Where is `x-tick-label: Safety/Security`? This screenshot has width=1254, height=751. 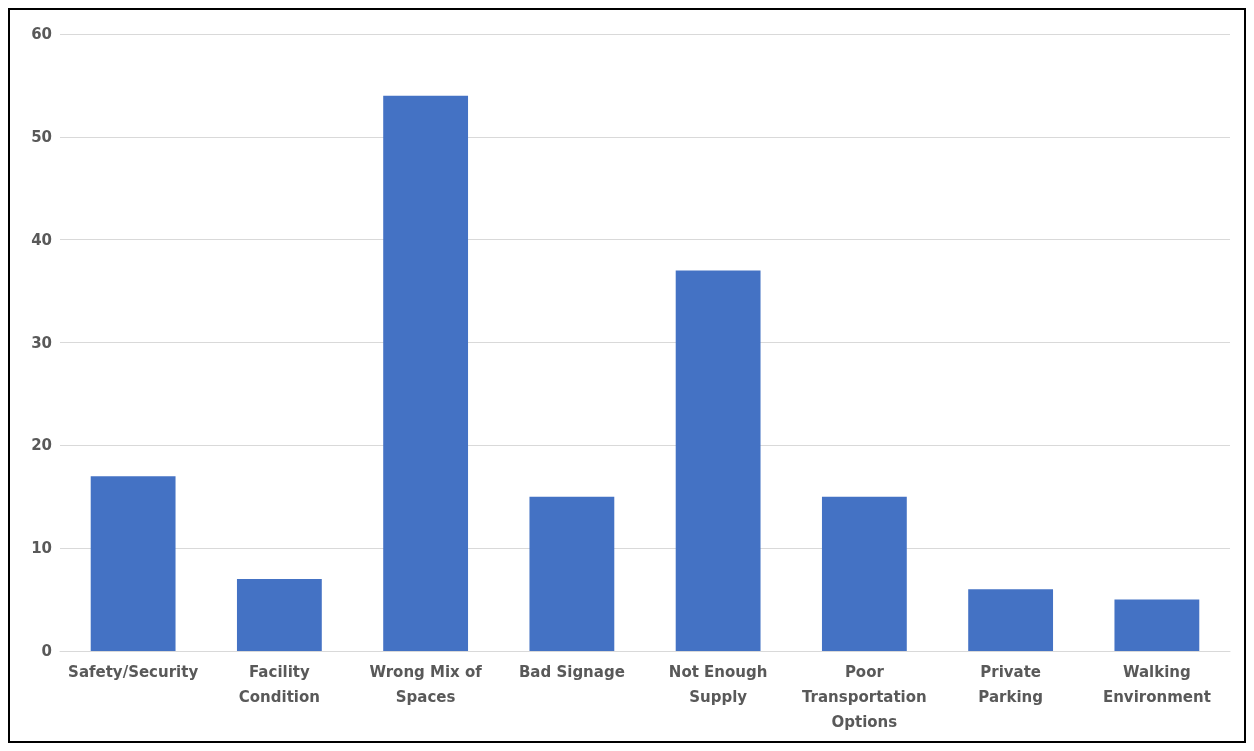
x-tick-label: Safety/Security is located at coordinates (133, 671).